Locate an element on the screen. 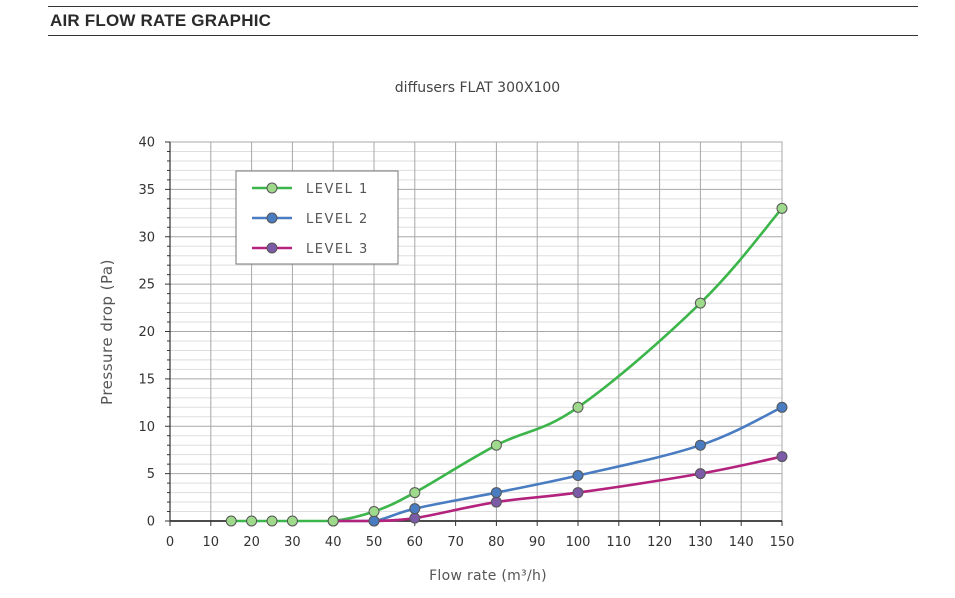 Image resolution: width=955 pixels, height=598 pixels. x-tick-label: 10 is located at coordinates (211, 542).